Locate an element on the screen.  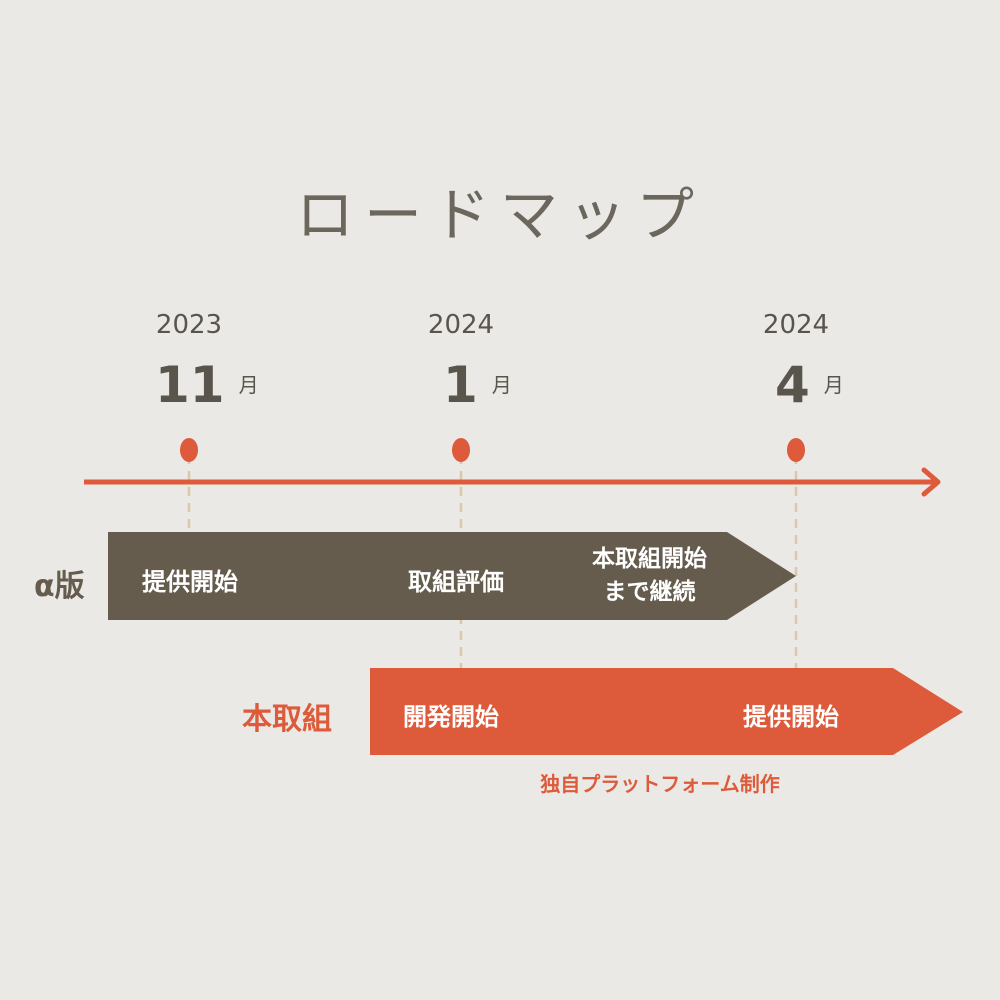
main-track-arrow is located at coordinates (666, 711).